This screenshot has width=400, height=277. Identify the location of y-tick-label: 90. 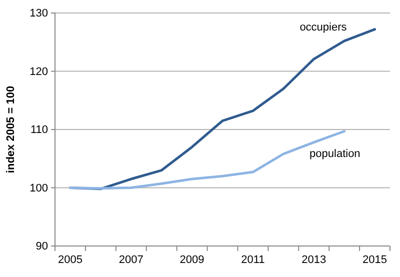
(42, 246).